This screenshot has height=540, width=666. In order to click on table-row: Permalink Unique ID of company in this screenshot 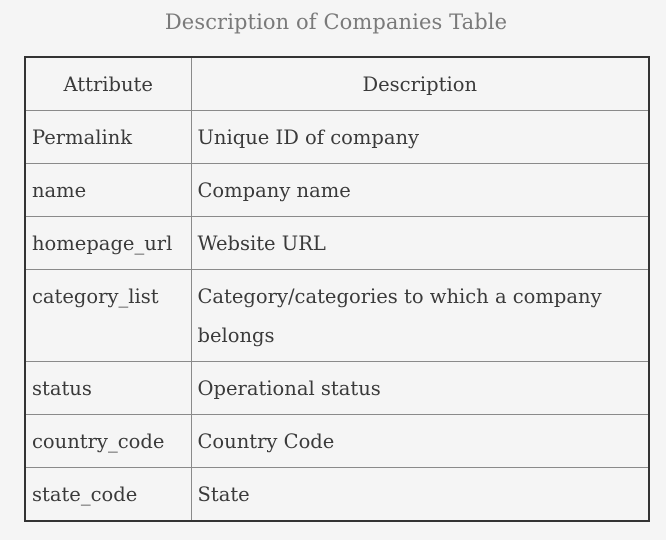, I will do `click(337, 137)`.